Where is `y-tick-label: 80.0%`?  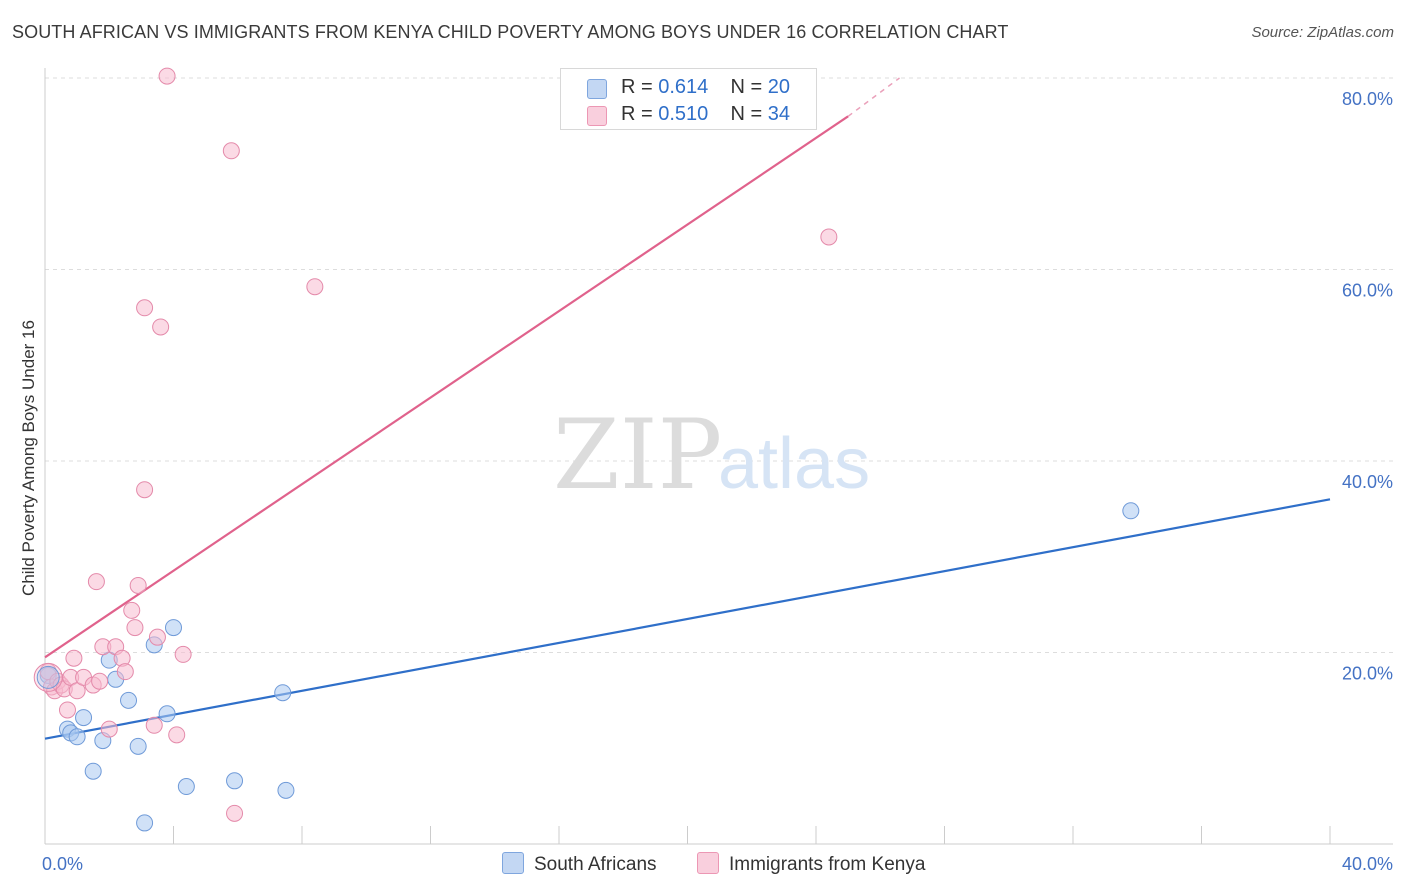 y-tick-label: 80.0% is located at coordinates (1367, 99).